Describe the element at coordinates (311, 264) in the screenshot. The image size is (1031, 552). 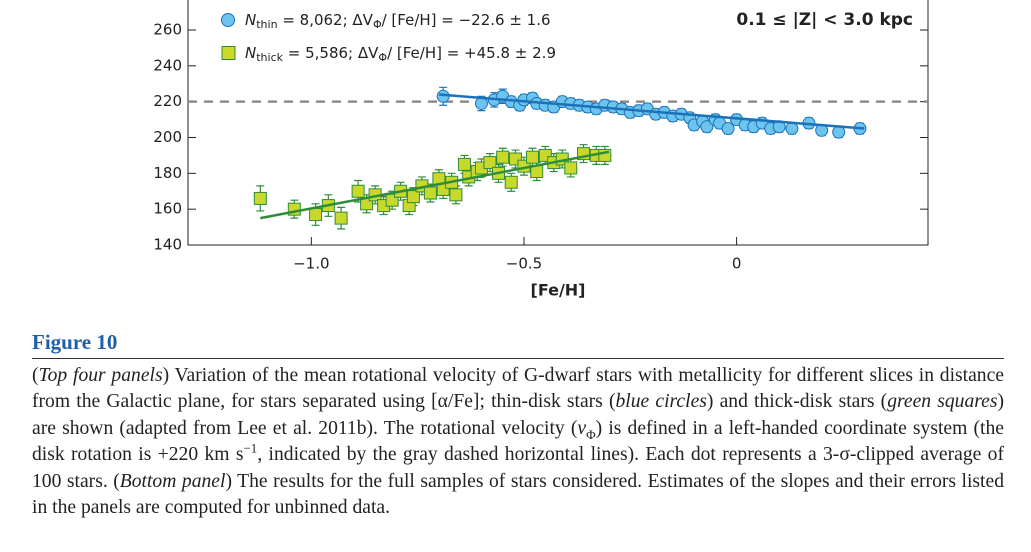
I see `x-tick-label: −1.0` at that location.